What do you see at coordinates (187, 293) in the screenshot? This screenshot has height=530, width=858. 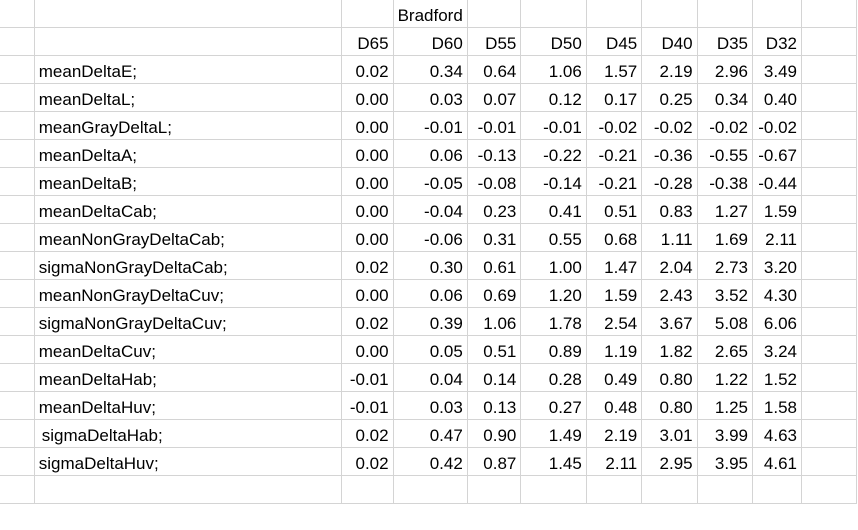 I see `row-label-cell: meanNonGrayDeltaCuv;` at bounding box center [187, 293].